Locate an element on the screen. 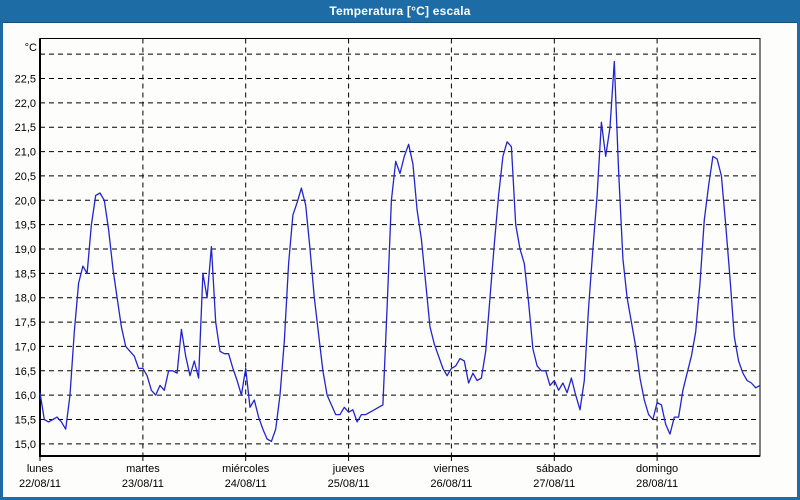  y-tick-label: 20,0 is located at coordinates (25, 201).